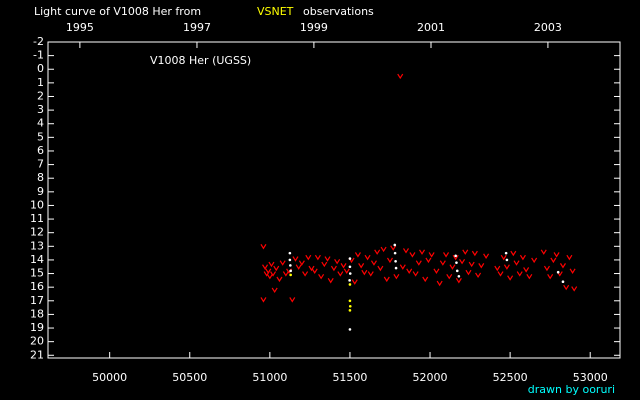 Image resolution: width=640 pixels, height=400 pixels. What do you see at coordinates (40, 150) in the screenshot?
I see `y-tick-label: 6` at bounding box center [40, 150].